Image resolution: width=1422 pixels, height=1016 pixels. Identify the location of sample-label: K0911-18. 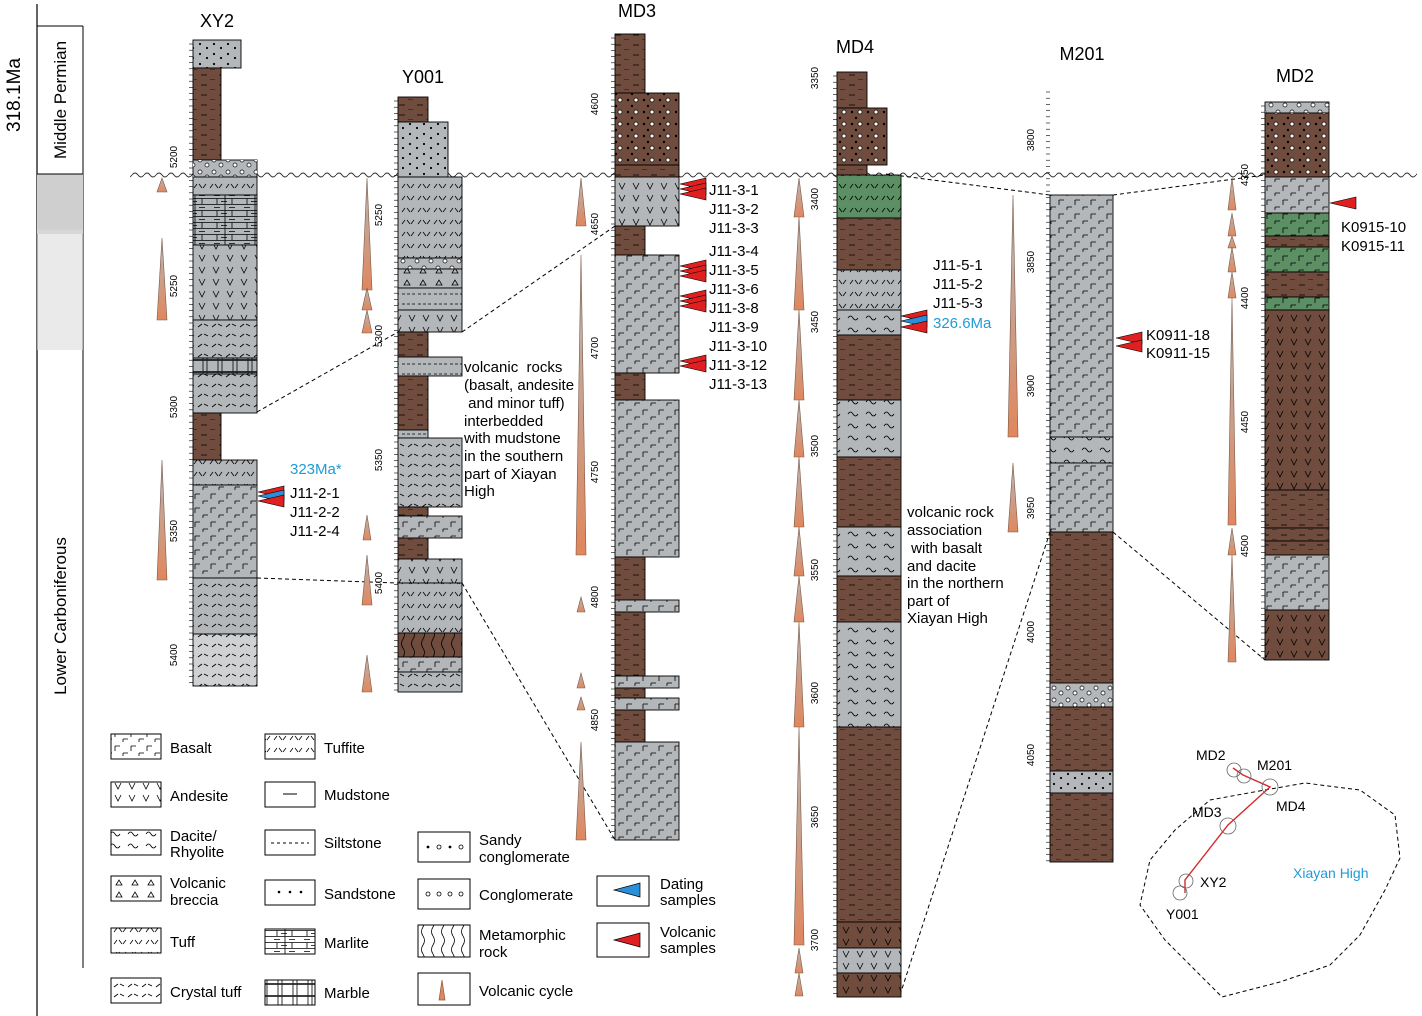
(1178, 335).